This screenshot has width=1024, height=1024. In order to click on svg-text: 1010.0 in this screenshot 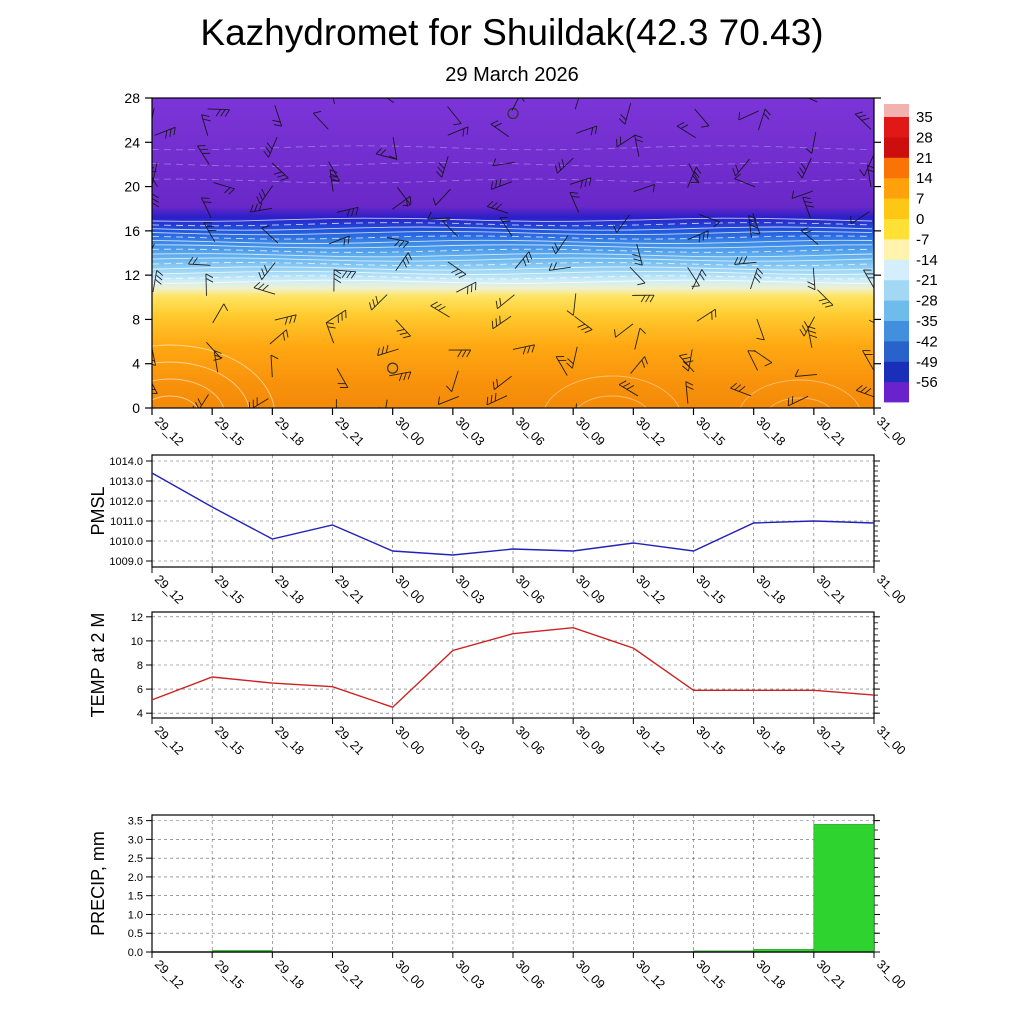, I will do `click(126, 542)`.